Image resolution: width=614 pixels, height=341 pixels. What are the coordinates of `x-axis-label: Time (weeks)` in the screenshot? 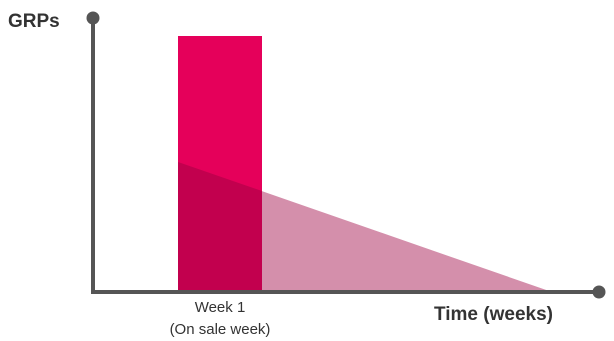 It's located at (493, 314).